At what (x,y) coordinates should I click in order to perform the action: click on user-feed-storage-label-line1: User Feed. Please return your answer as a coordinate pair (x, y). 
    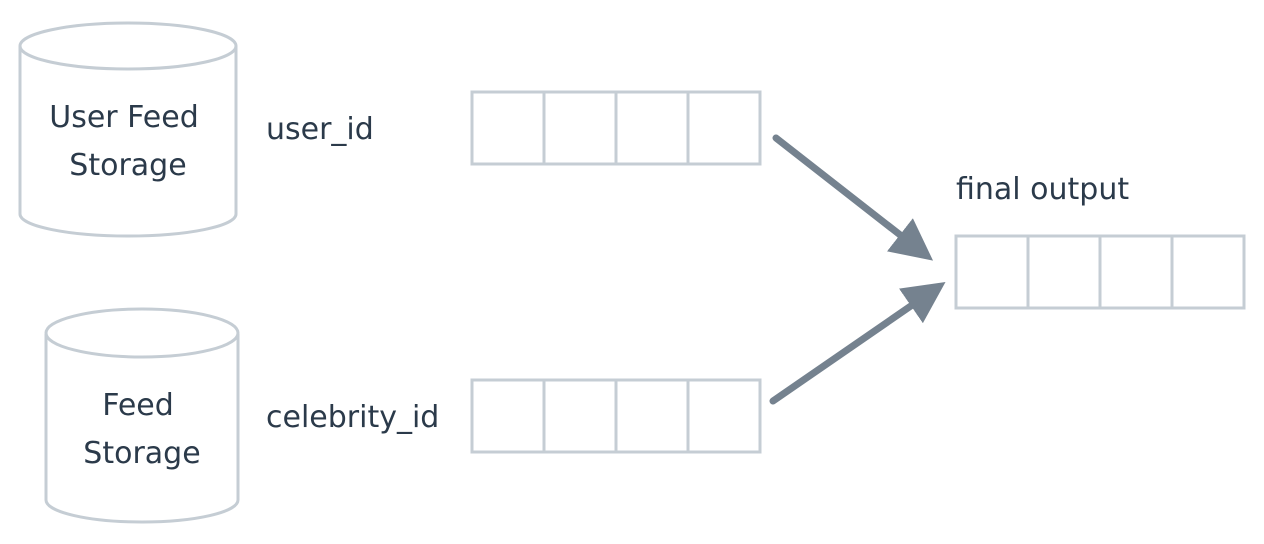
    Looking at the image, I should click on (124, 117).